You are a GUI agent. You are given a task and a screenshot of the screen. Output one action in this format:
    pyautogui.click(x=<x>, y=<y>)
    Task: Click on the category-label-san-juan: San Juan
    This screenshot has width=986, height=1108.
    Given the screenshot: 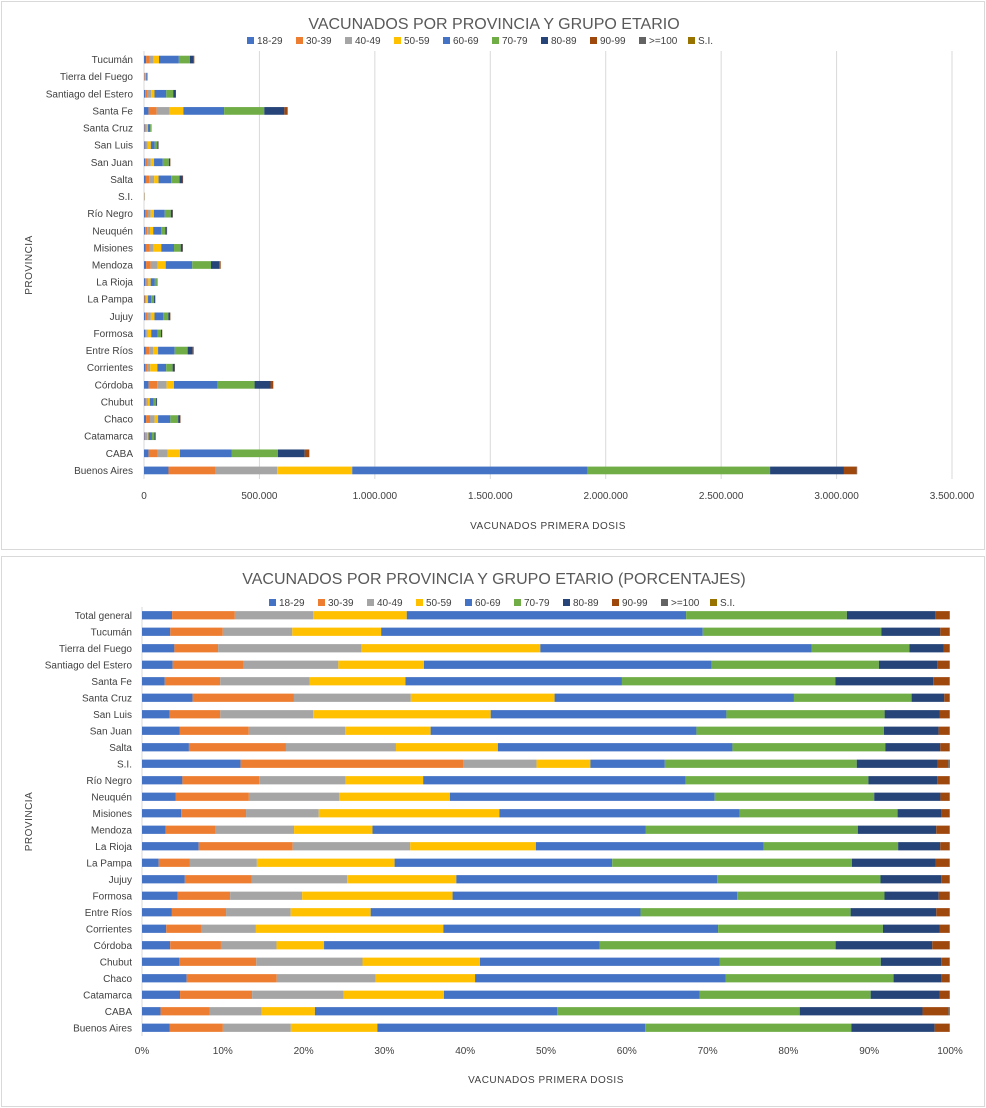 What is the action you would take?
    pyautogui.click(x=112, y=163)
    